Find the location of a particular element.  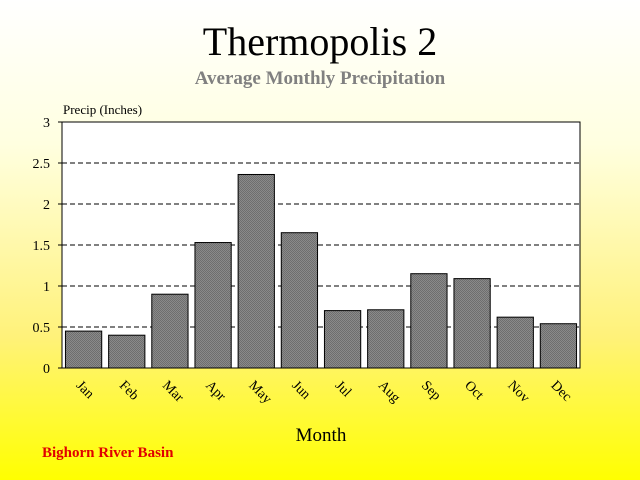

chart-subtitle: Average Monthly Precipitation is located at coordinates (320, 78).